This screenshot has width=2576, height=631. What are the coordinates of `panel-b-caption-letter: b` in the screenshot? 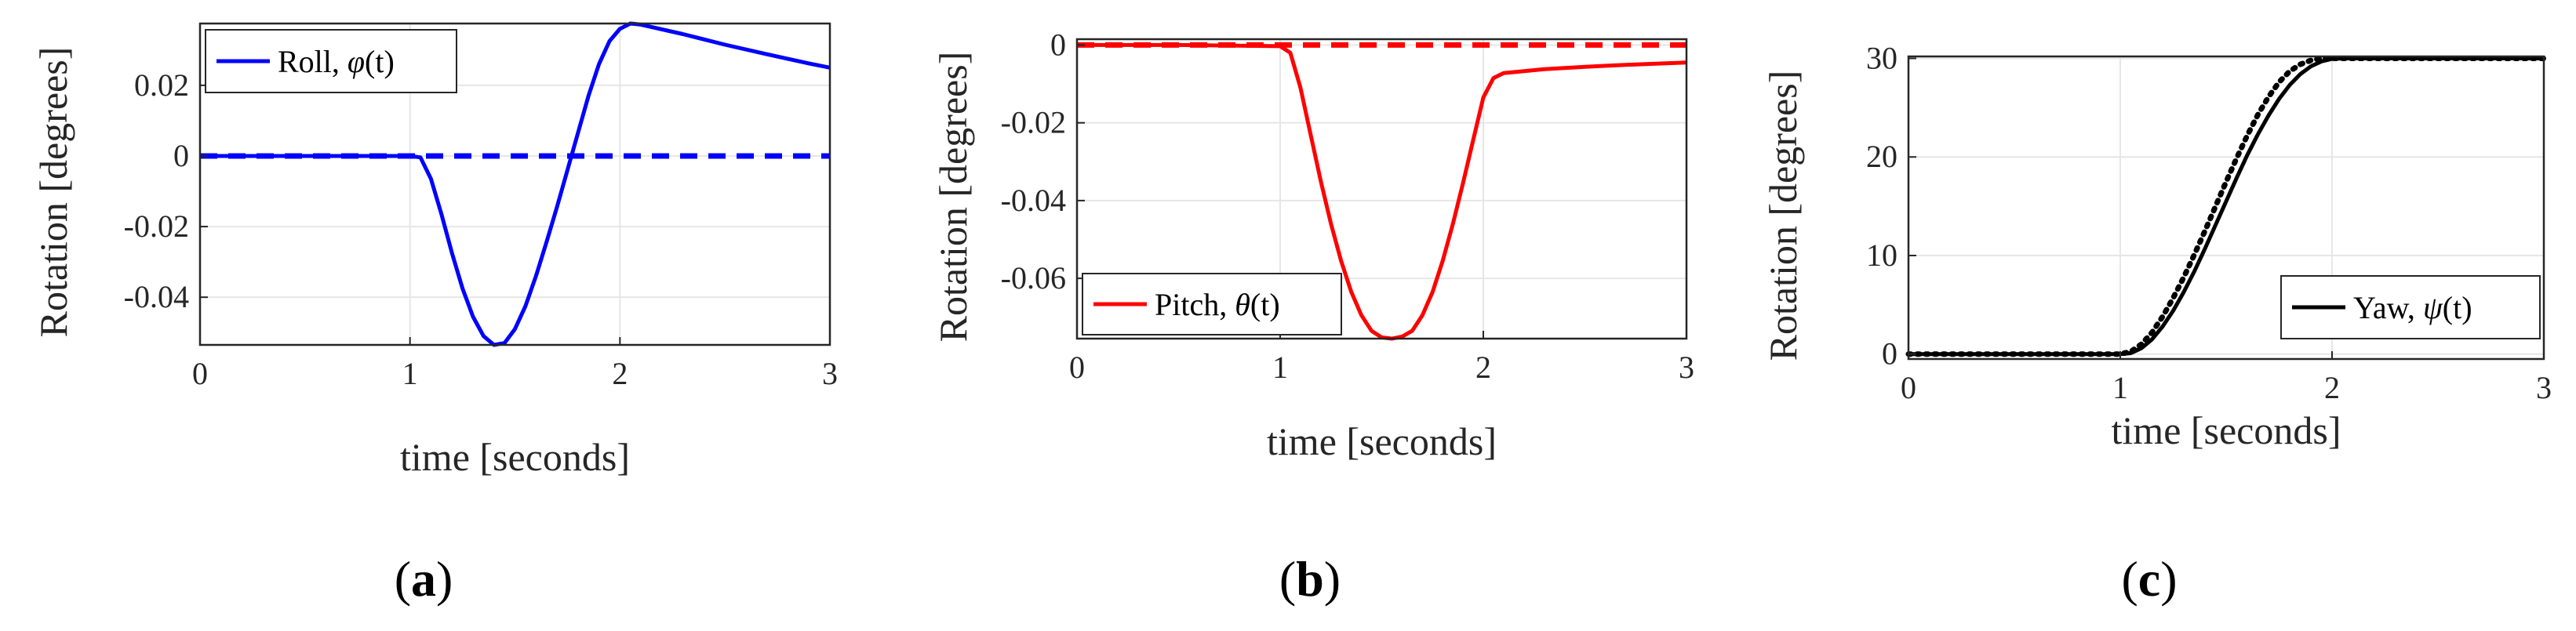 It's located at (1310, 579).